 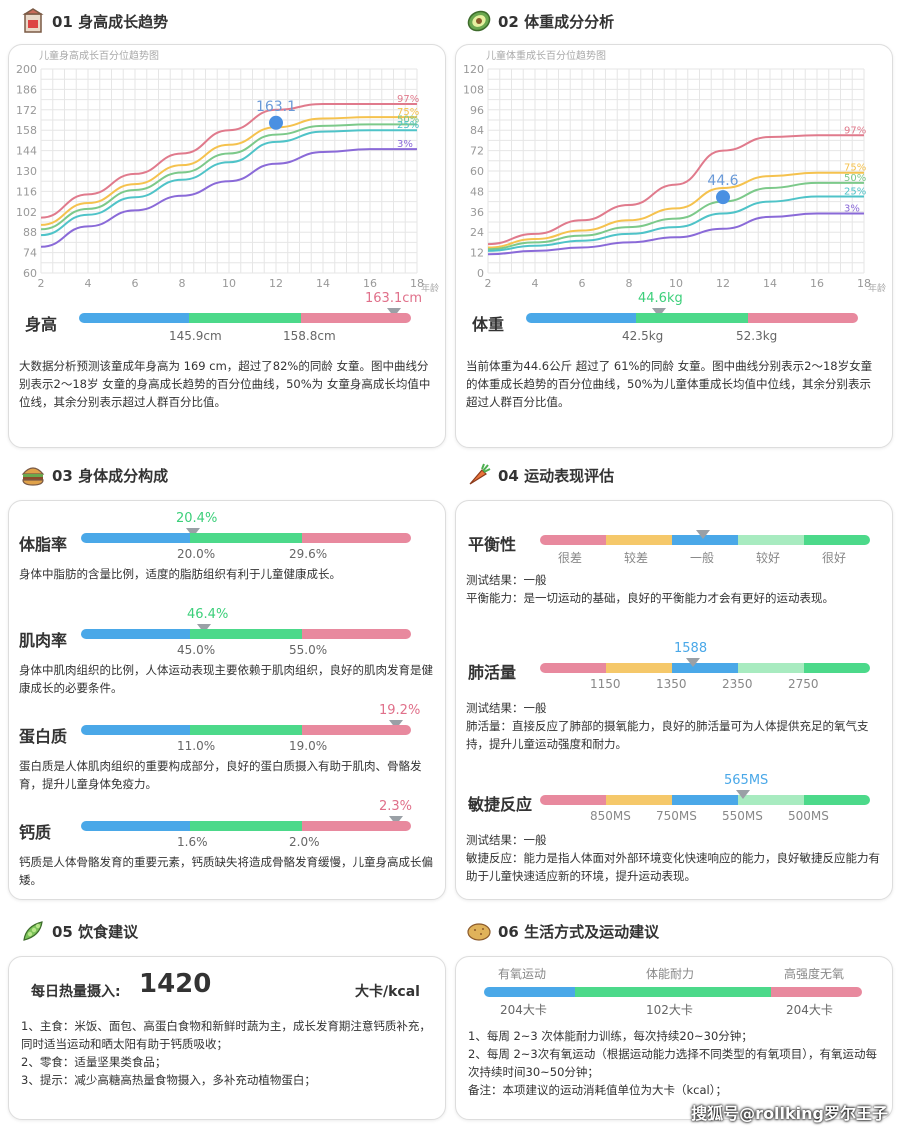 What do you see at coordinates (477, 191) in the screenshot?
I see `y-tick-label: 48` at bounding box center [477, 191].